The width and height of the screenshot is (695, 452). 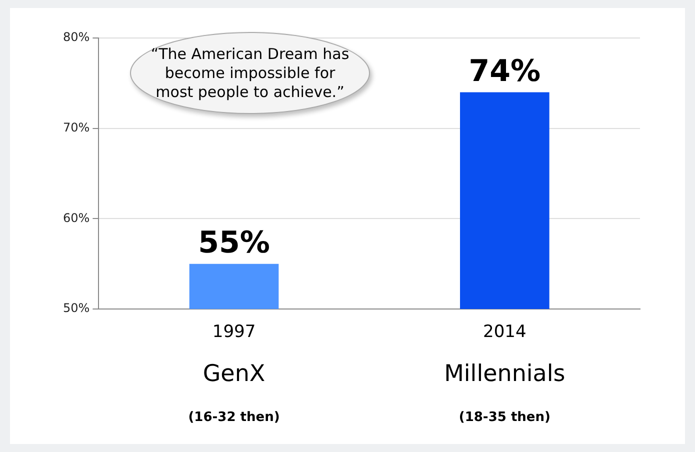 I want to click on data-label: 55%, so click(x=234, y=243).